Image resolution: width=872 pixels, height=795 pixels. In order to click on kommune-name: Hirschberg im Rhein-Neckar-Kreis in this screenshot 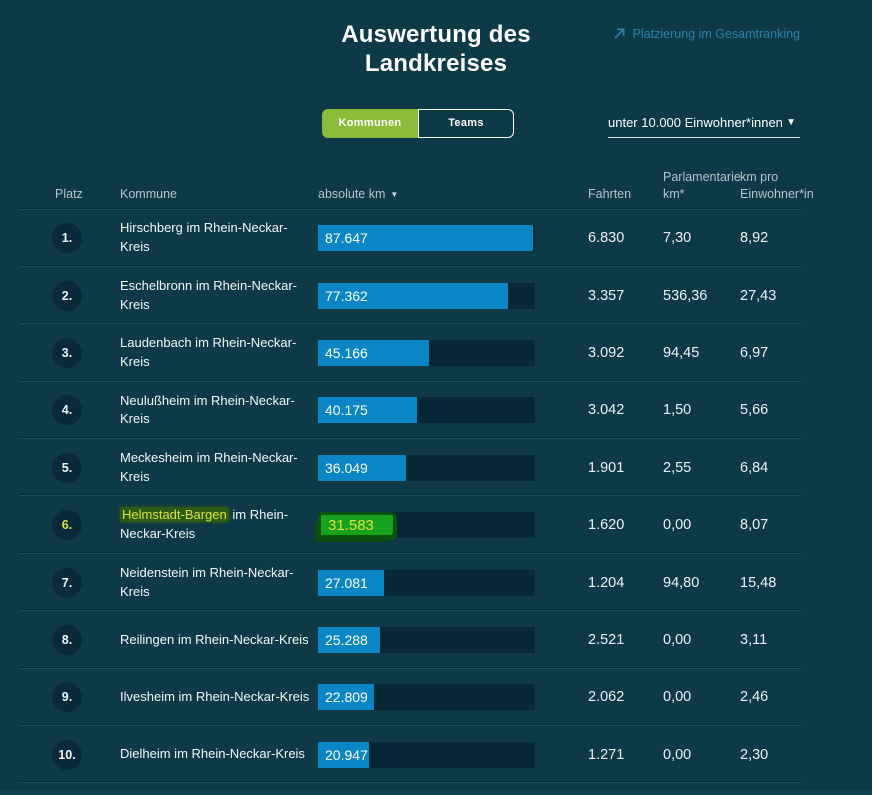, I will do `click(204, 237)`.